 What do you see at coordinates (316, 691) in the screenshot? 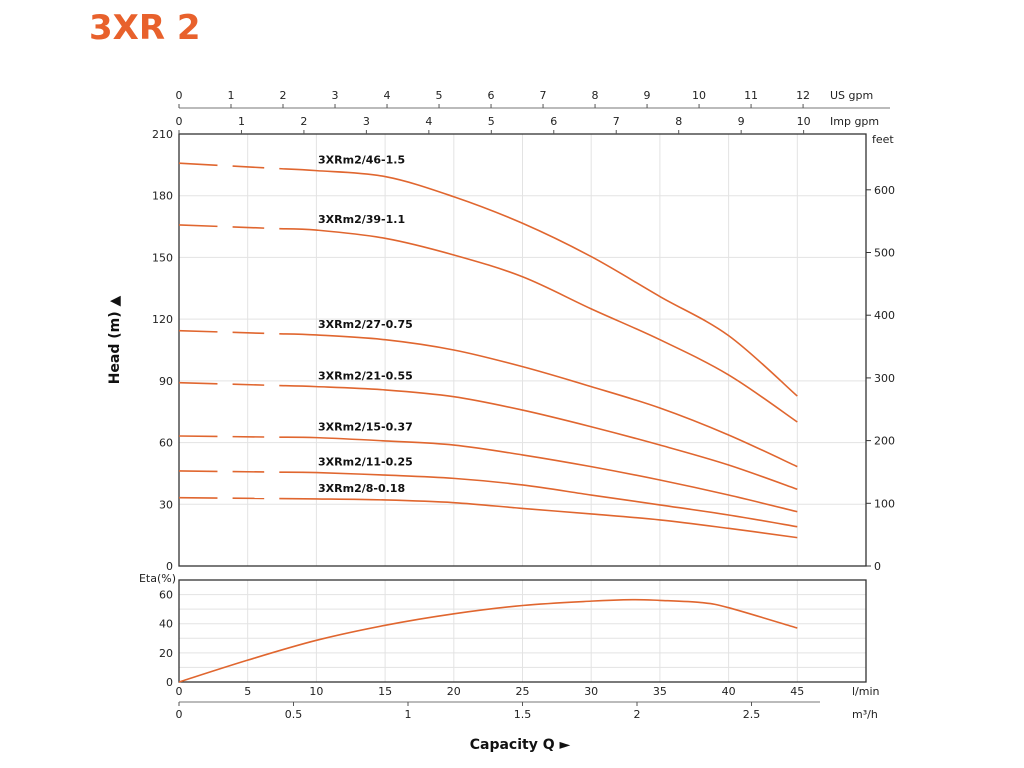
I see `x-tick-label-lpm: 10` at bounding box center [316, 691].